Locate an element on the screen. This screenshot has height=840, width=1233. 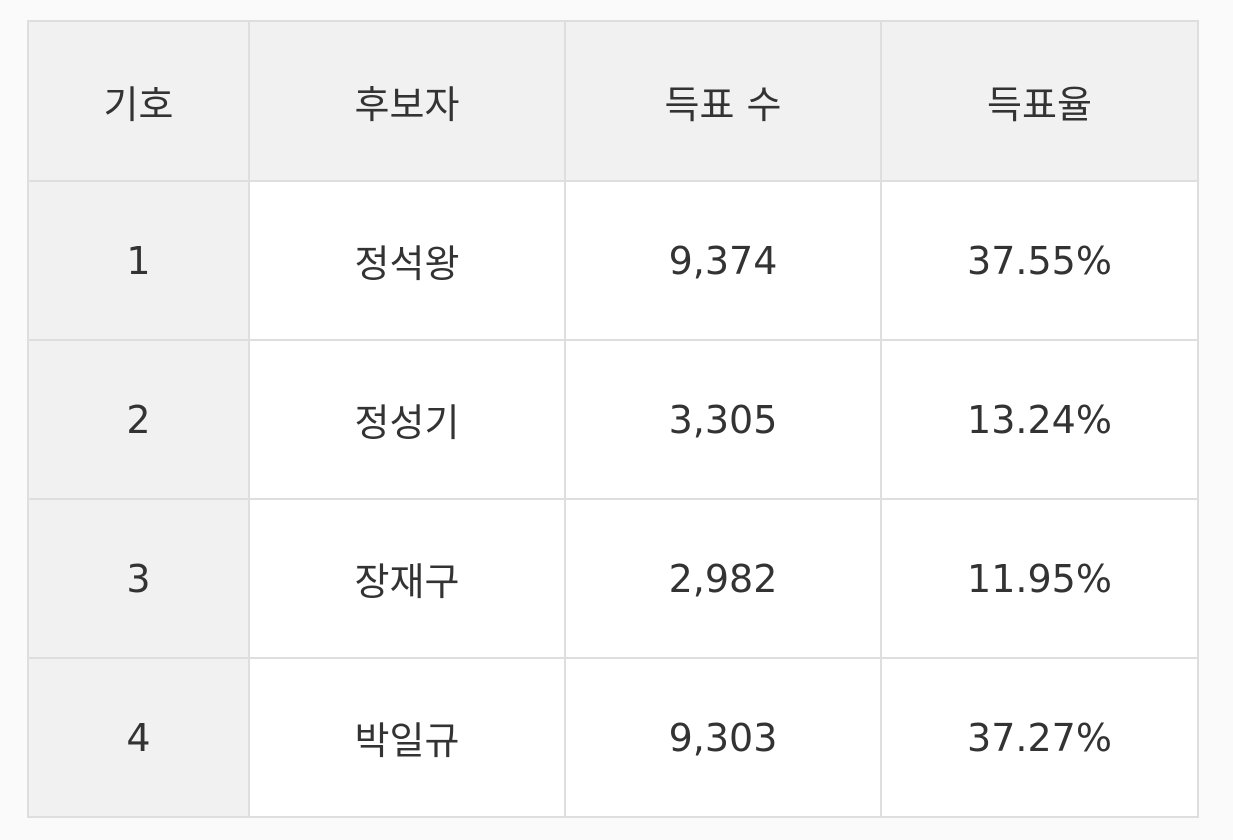
cell-vote-rate: 37.27% is located at coordinates (1039, 737).